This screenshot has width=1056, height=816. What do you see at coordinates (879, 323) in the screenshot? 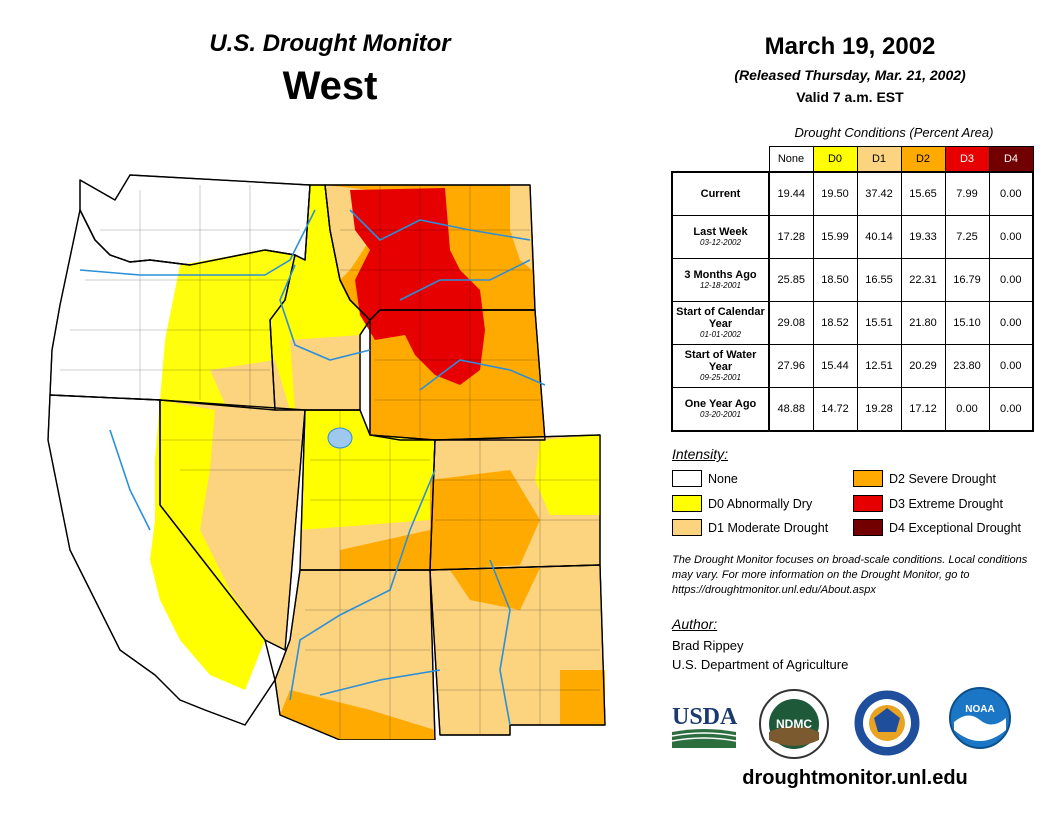
I see `table-cell: 15.51` at bounding box center [879, 323].